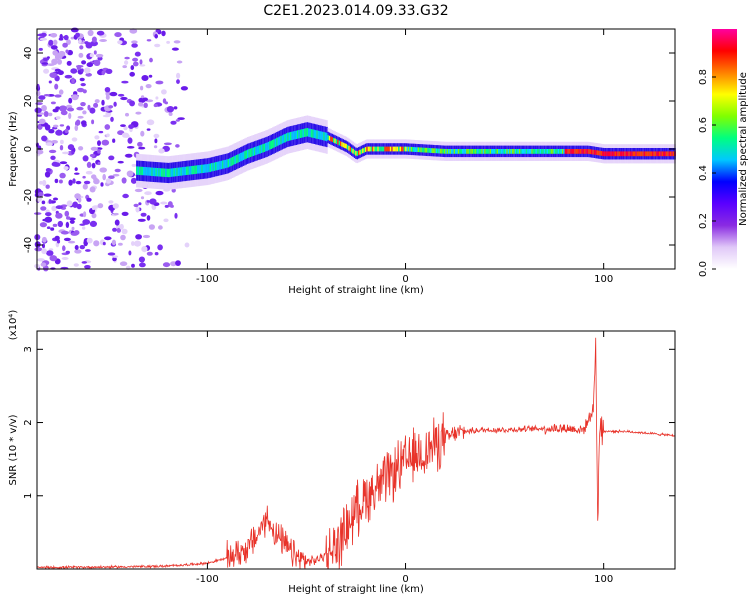  I want to click on colorbar-tick-label: 0.6, so click(703, 125).